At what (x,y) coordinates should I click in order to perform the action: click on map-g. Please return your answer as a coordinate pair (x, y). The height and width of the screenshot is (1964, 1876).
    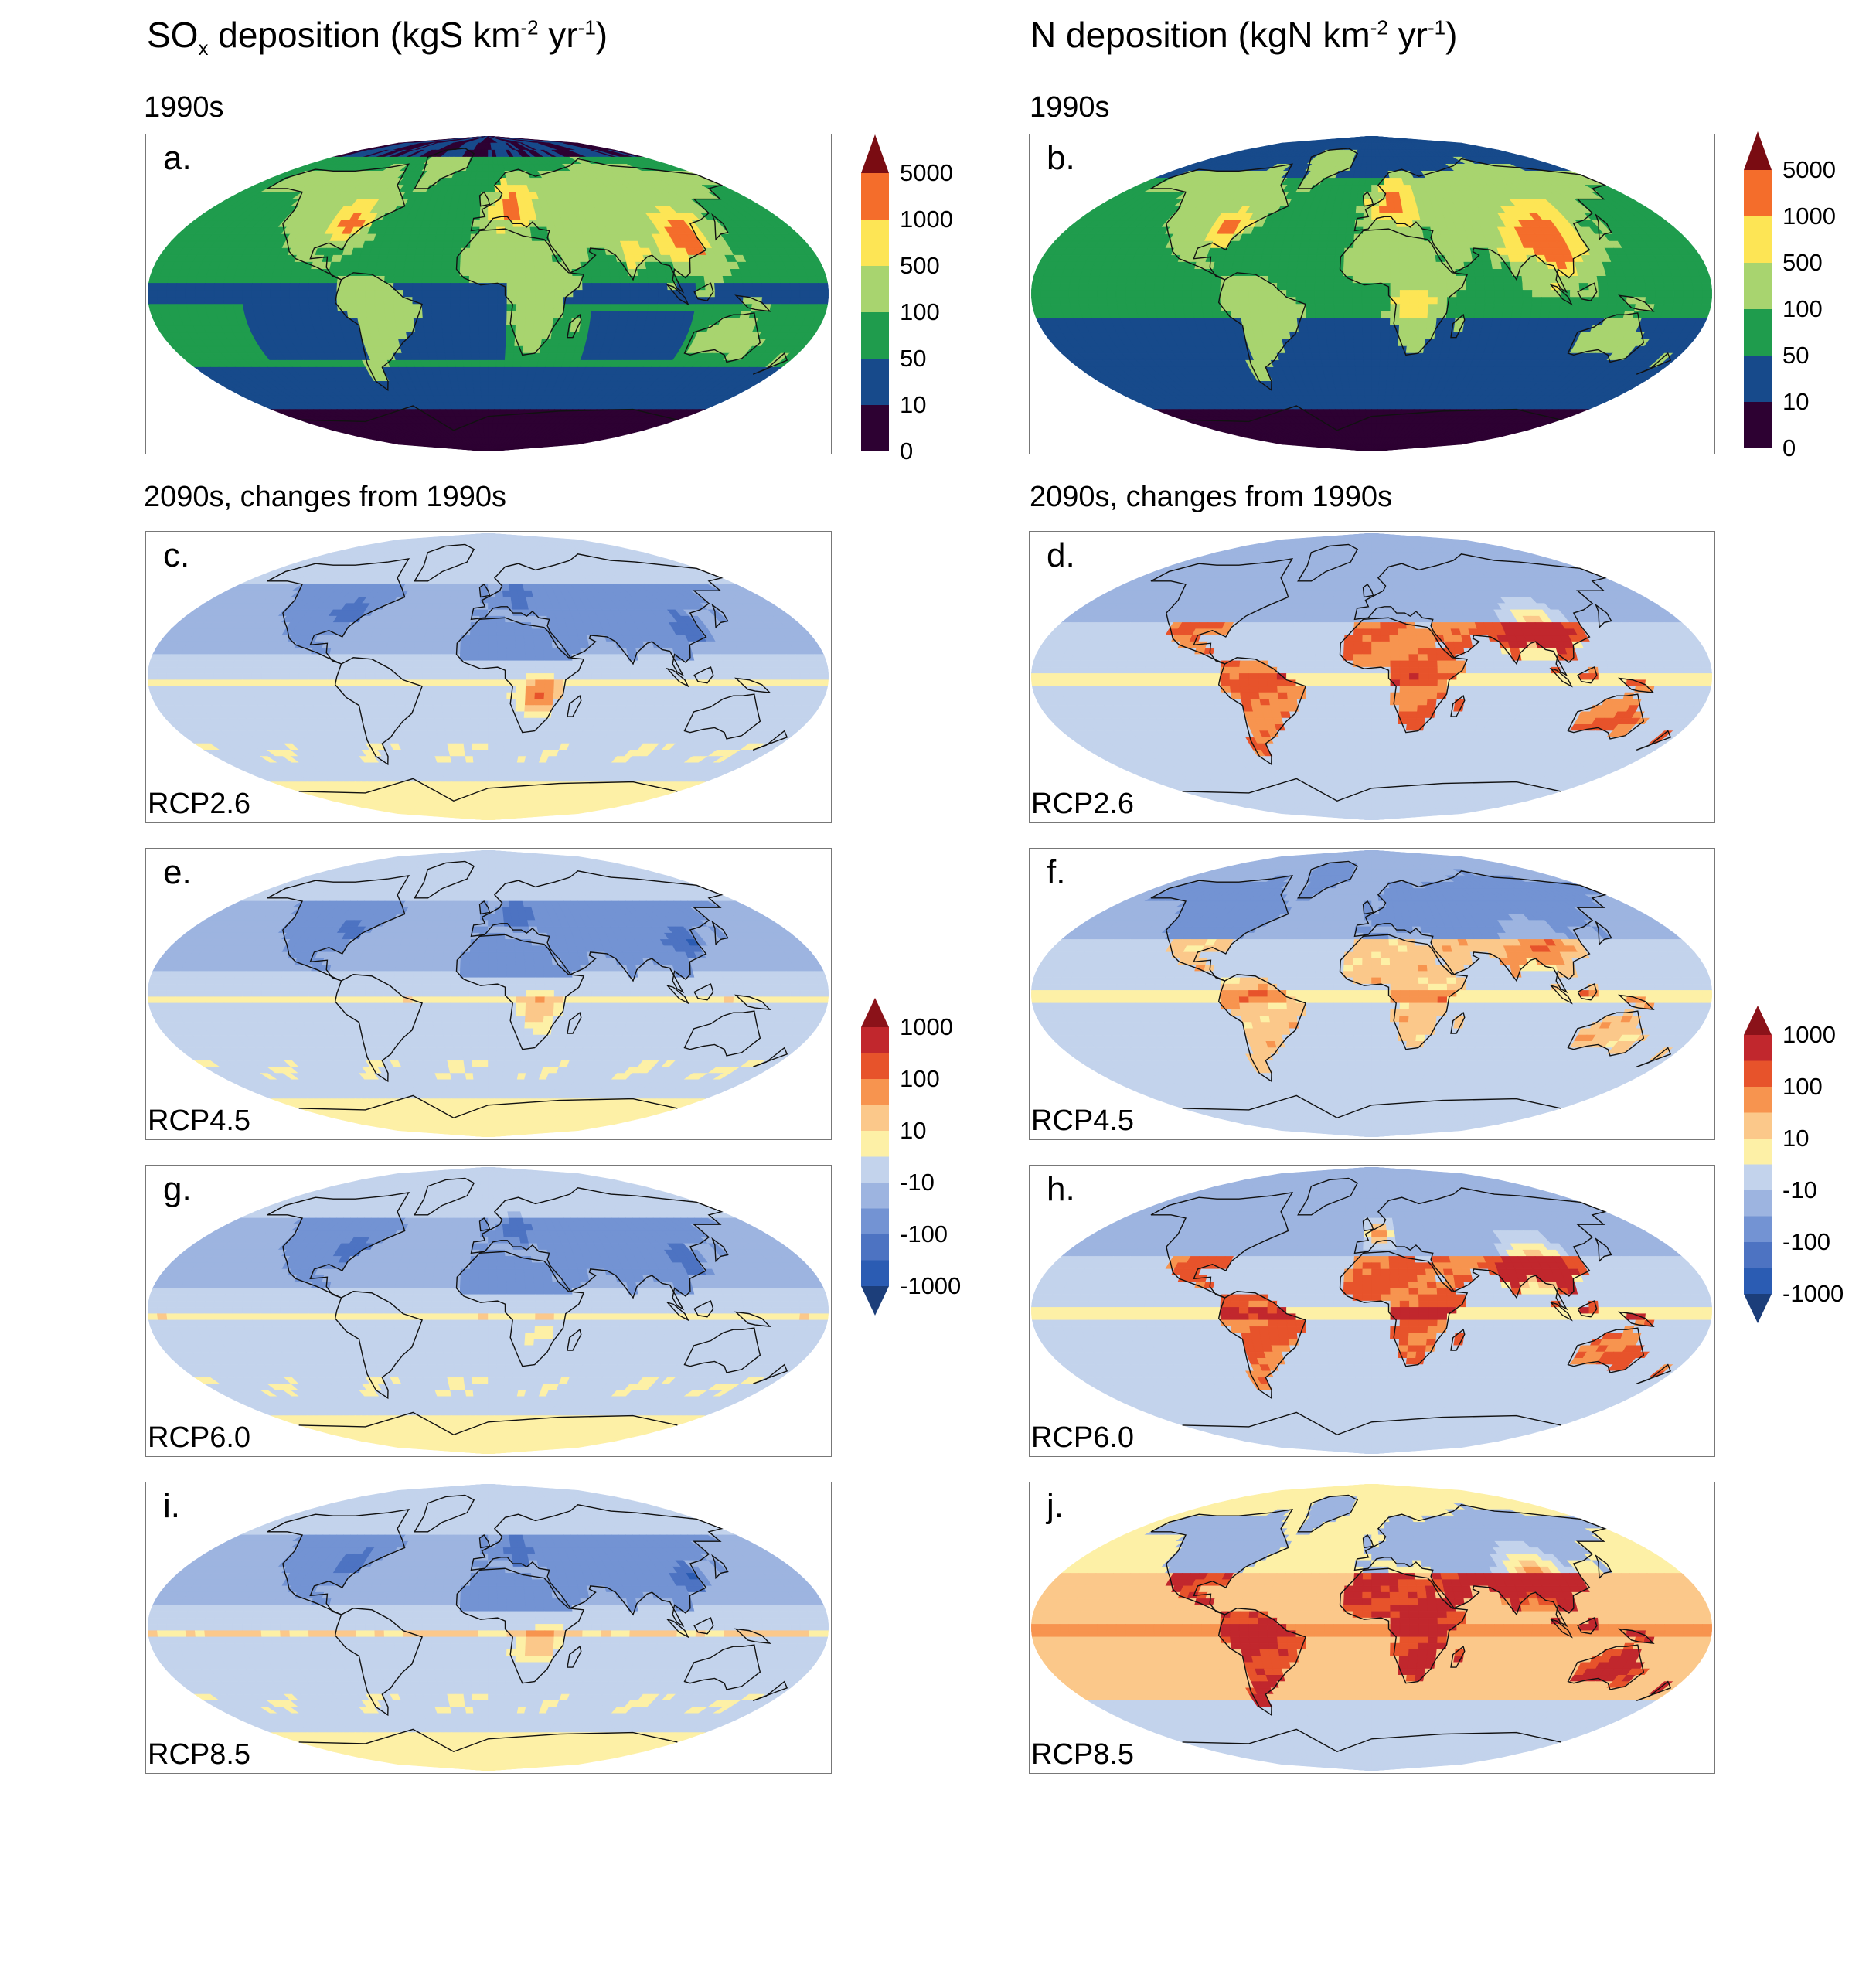
    Looking at the image, I should click on (488, 1310).